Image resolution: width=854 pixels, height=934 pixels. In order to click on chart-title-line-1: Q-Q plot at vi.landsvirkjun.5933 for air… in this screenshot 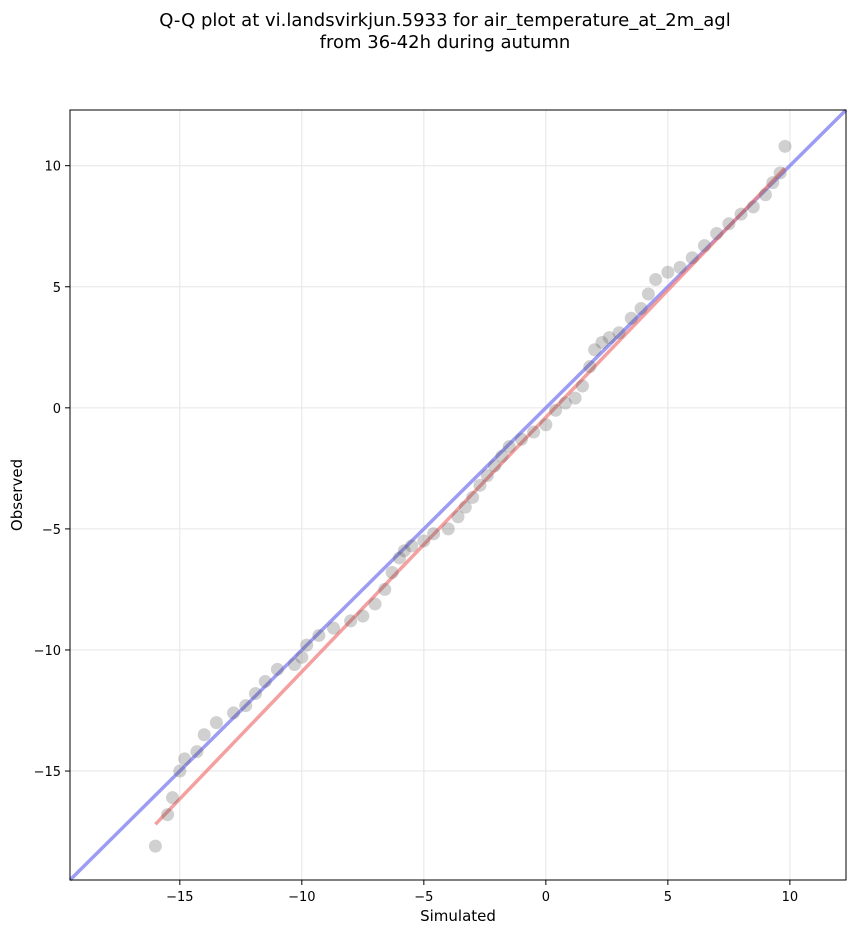, I will do `click(445, 20)`.